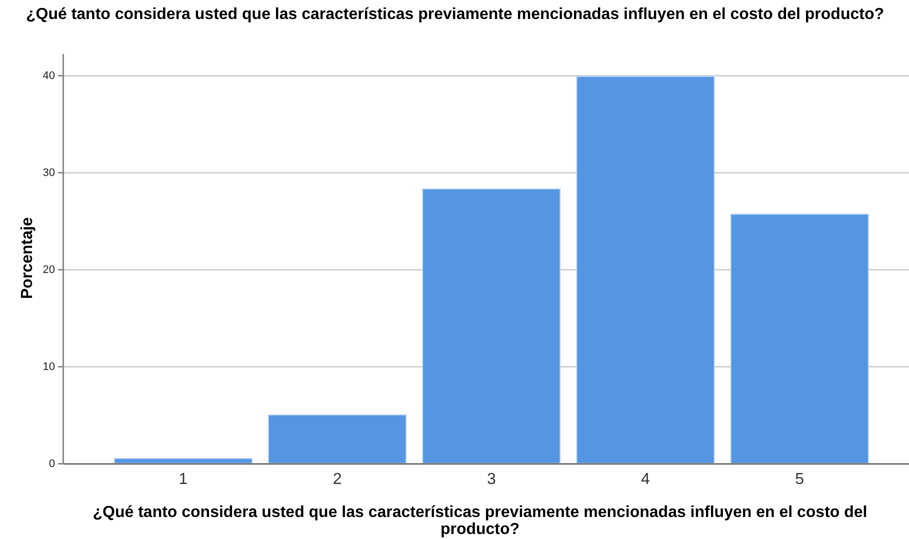 This screenshot has width=909, height=539. What do you see at coordinates (48, 366) in the screenshot?
I see `y-tick-label: 10` at bounding box center [48, 366].